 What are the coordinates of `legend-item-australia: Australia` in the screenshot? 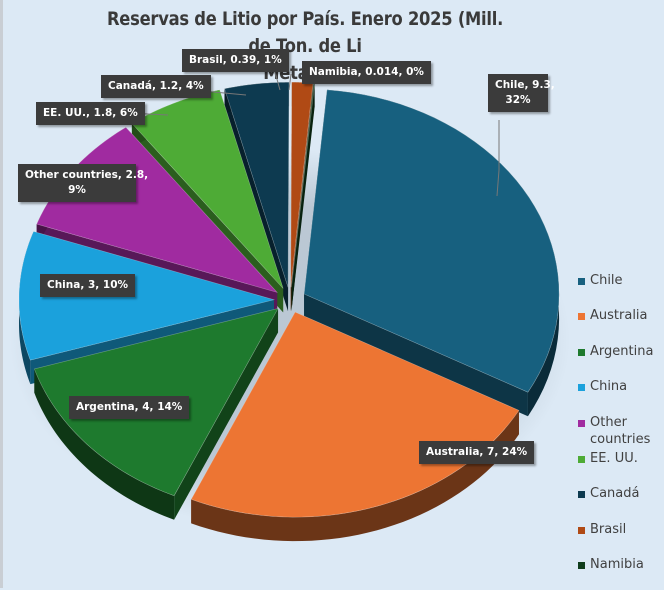 It's located at (613, 315).